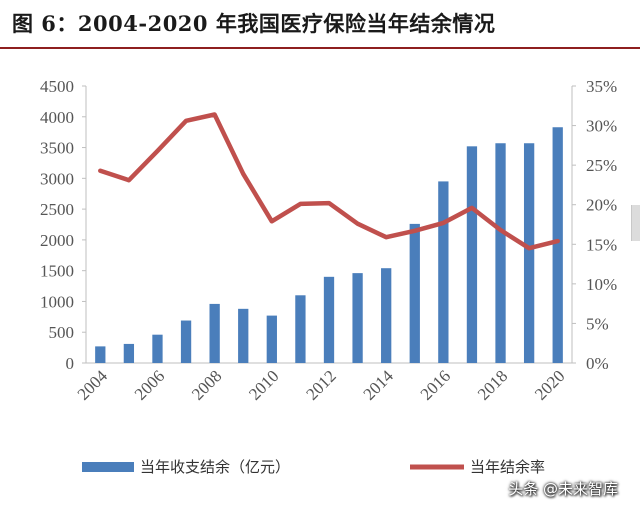  Describe the element at coordinates (215, 467) in the screenshot. I see `legend-bar-label: 当年收支结余（亿元）` at that location.